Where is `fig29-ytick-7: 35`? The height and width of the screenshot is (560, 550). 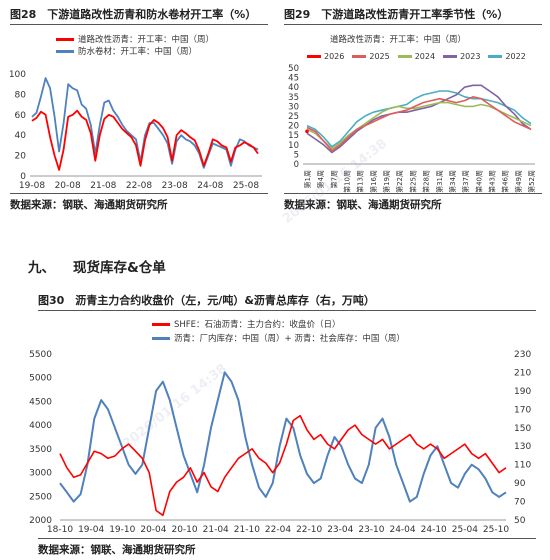
fig29-ytick-7: 35 is located at coordinates (293, 98).